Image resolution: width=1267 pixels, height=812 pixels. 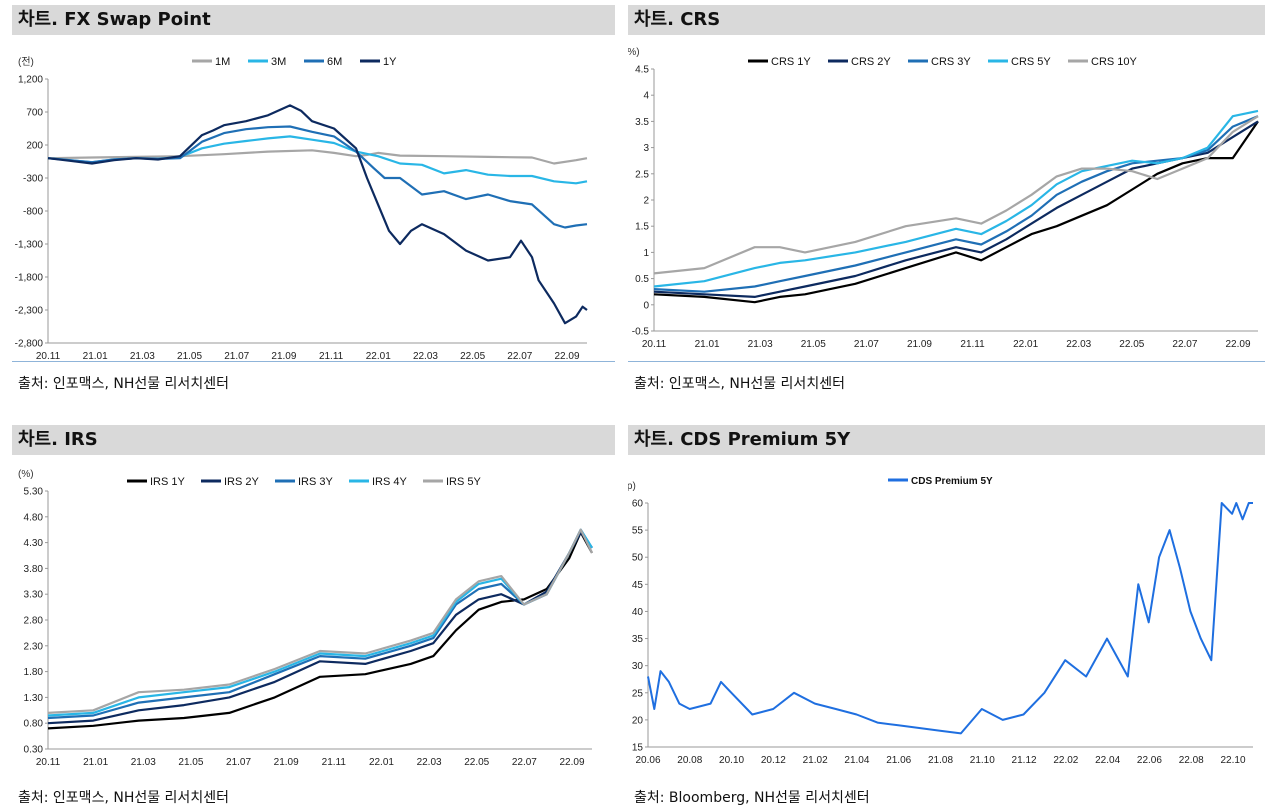 What do you see at coordinates (34, 672) in the screenshot?
I see `y-tick-label: 1.80` at bounding box center [34, 672].